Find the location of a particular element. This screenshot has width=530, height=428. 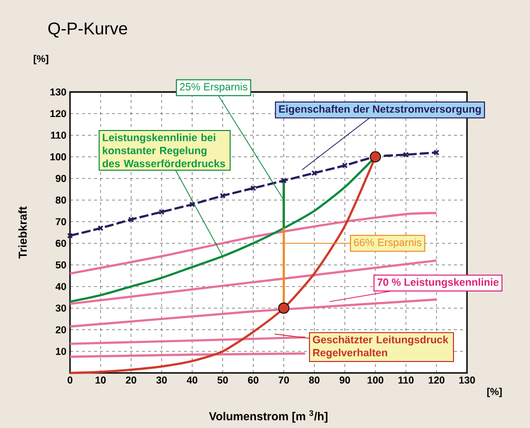

x-tick-label: 110 is located at coordinates (406, 380).